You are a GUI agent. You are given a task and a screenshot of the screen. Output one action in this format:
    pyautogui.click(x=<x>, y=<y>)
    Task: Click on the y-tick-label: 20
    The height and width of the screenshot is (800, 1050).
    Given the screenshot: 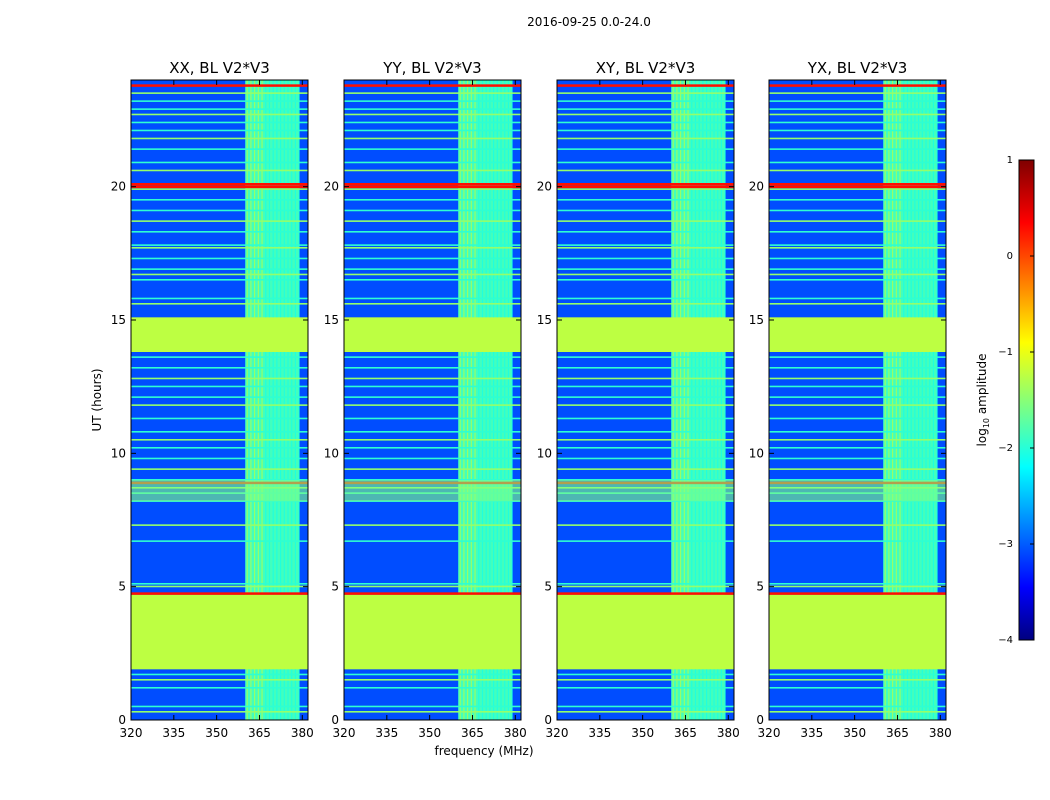 What is the action you would take?
    pyautogui.click(x=118, y=187)
    